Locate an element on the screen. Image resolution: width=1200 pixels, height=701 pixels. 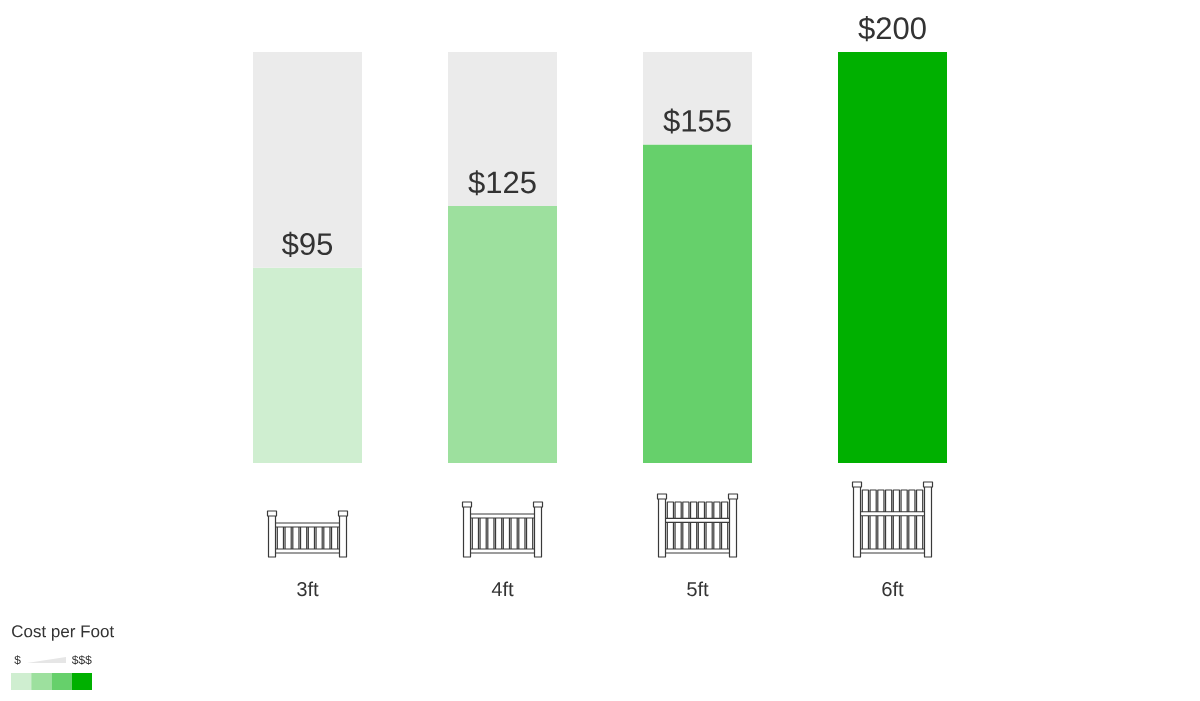
x-tick-label: 3ft is located at coordinates (308, 589).